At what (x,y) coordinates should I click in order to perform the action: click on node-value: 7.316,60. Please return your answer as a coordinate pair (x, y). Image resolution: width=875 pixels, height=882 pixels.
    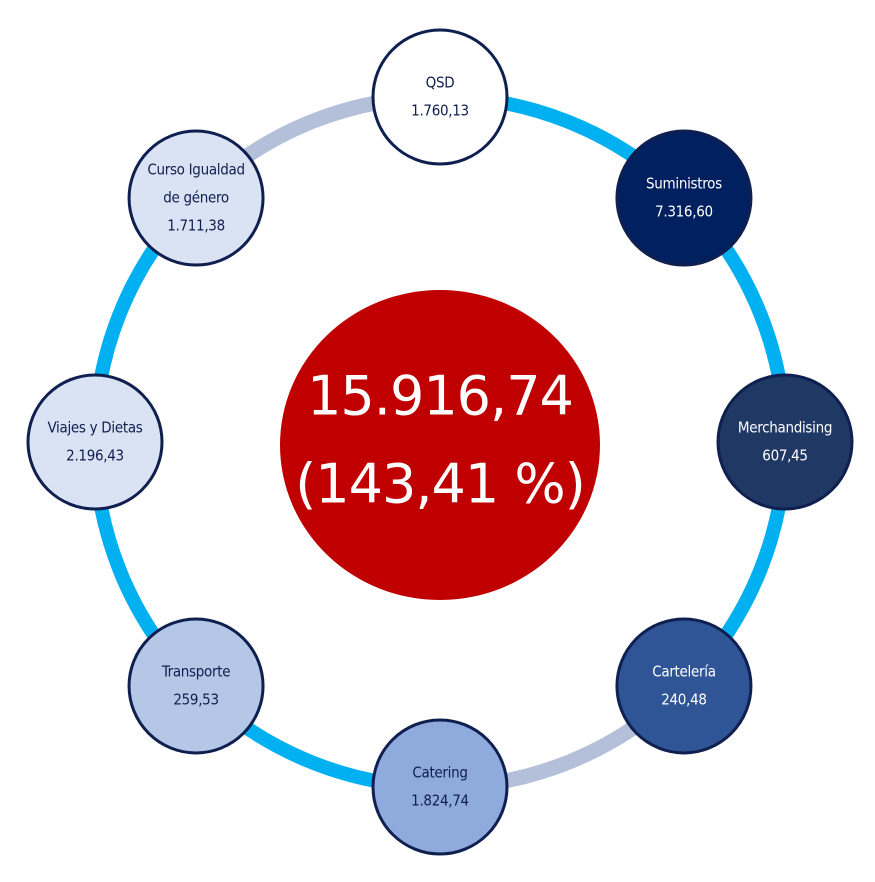
    Looking at the image, I should click on (684, 212).